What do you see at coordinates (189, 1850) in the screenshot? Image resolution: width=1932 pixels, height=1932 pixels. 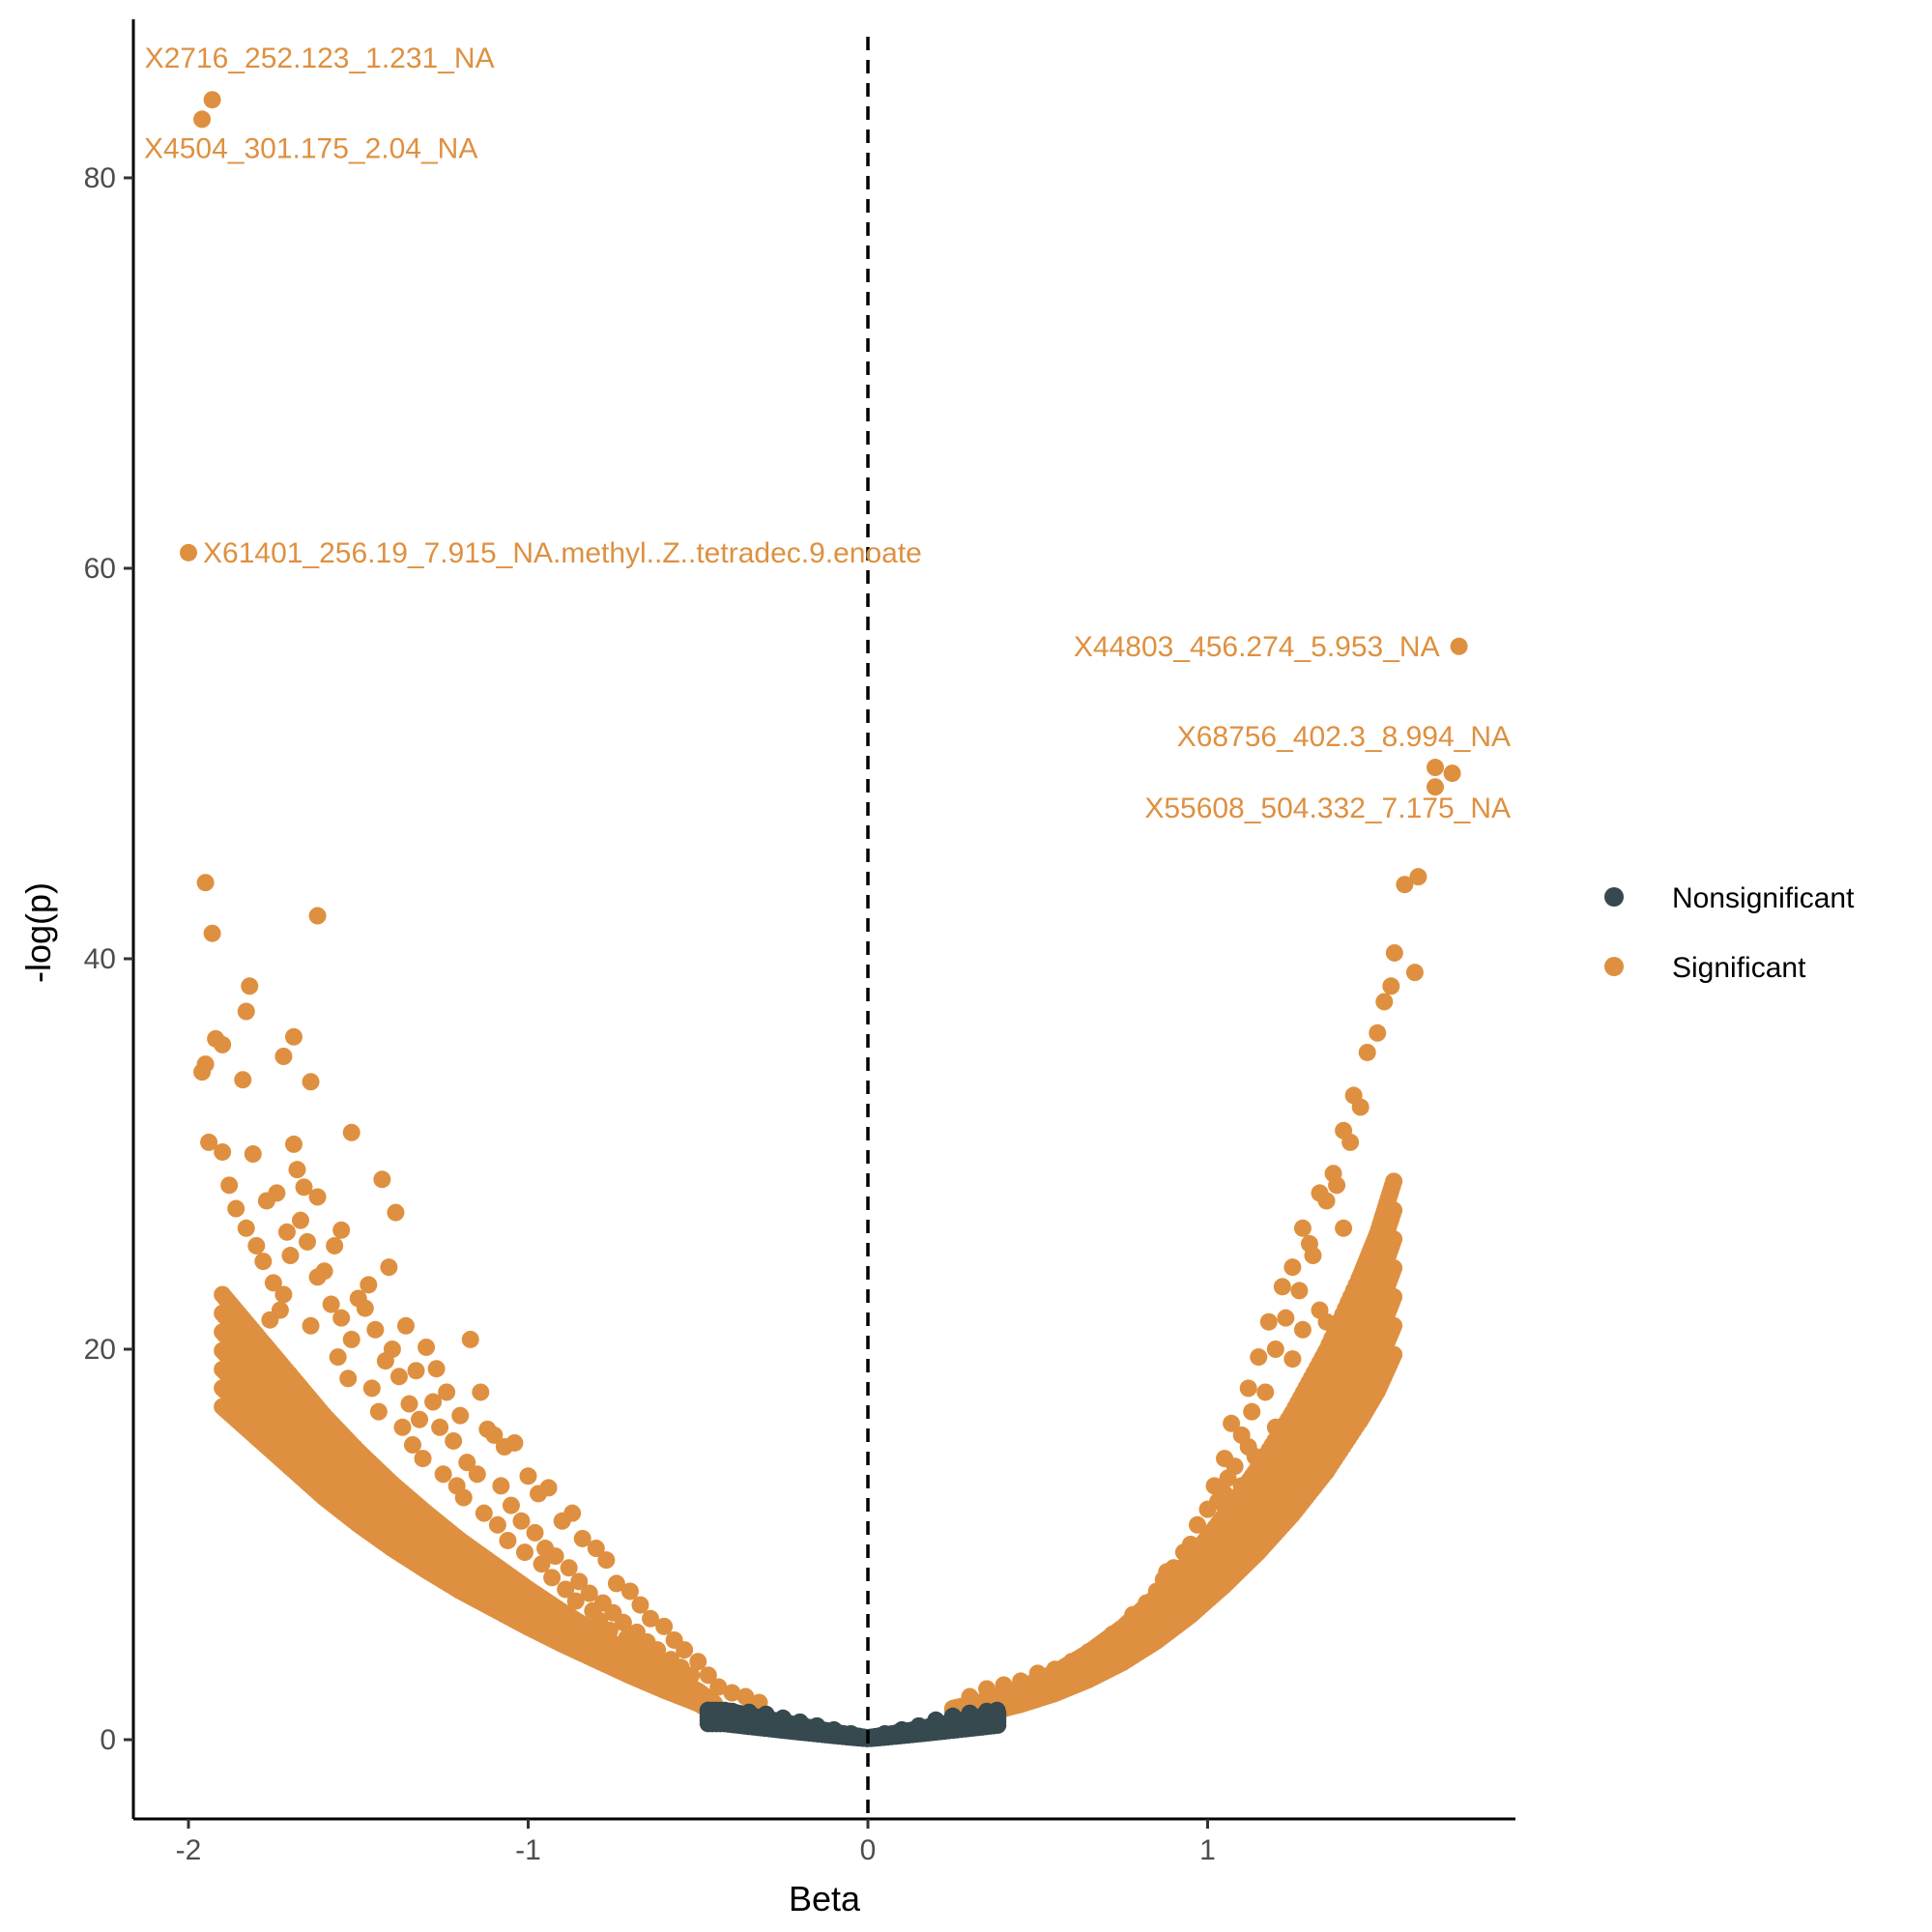 I see `x-tick-label: -2` at bounding box center [189, 1850].